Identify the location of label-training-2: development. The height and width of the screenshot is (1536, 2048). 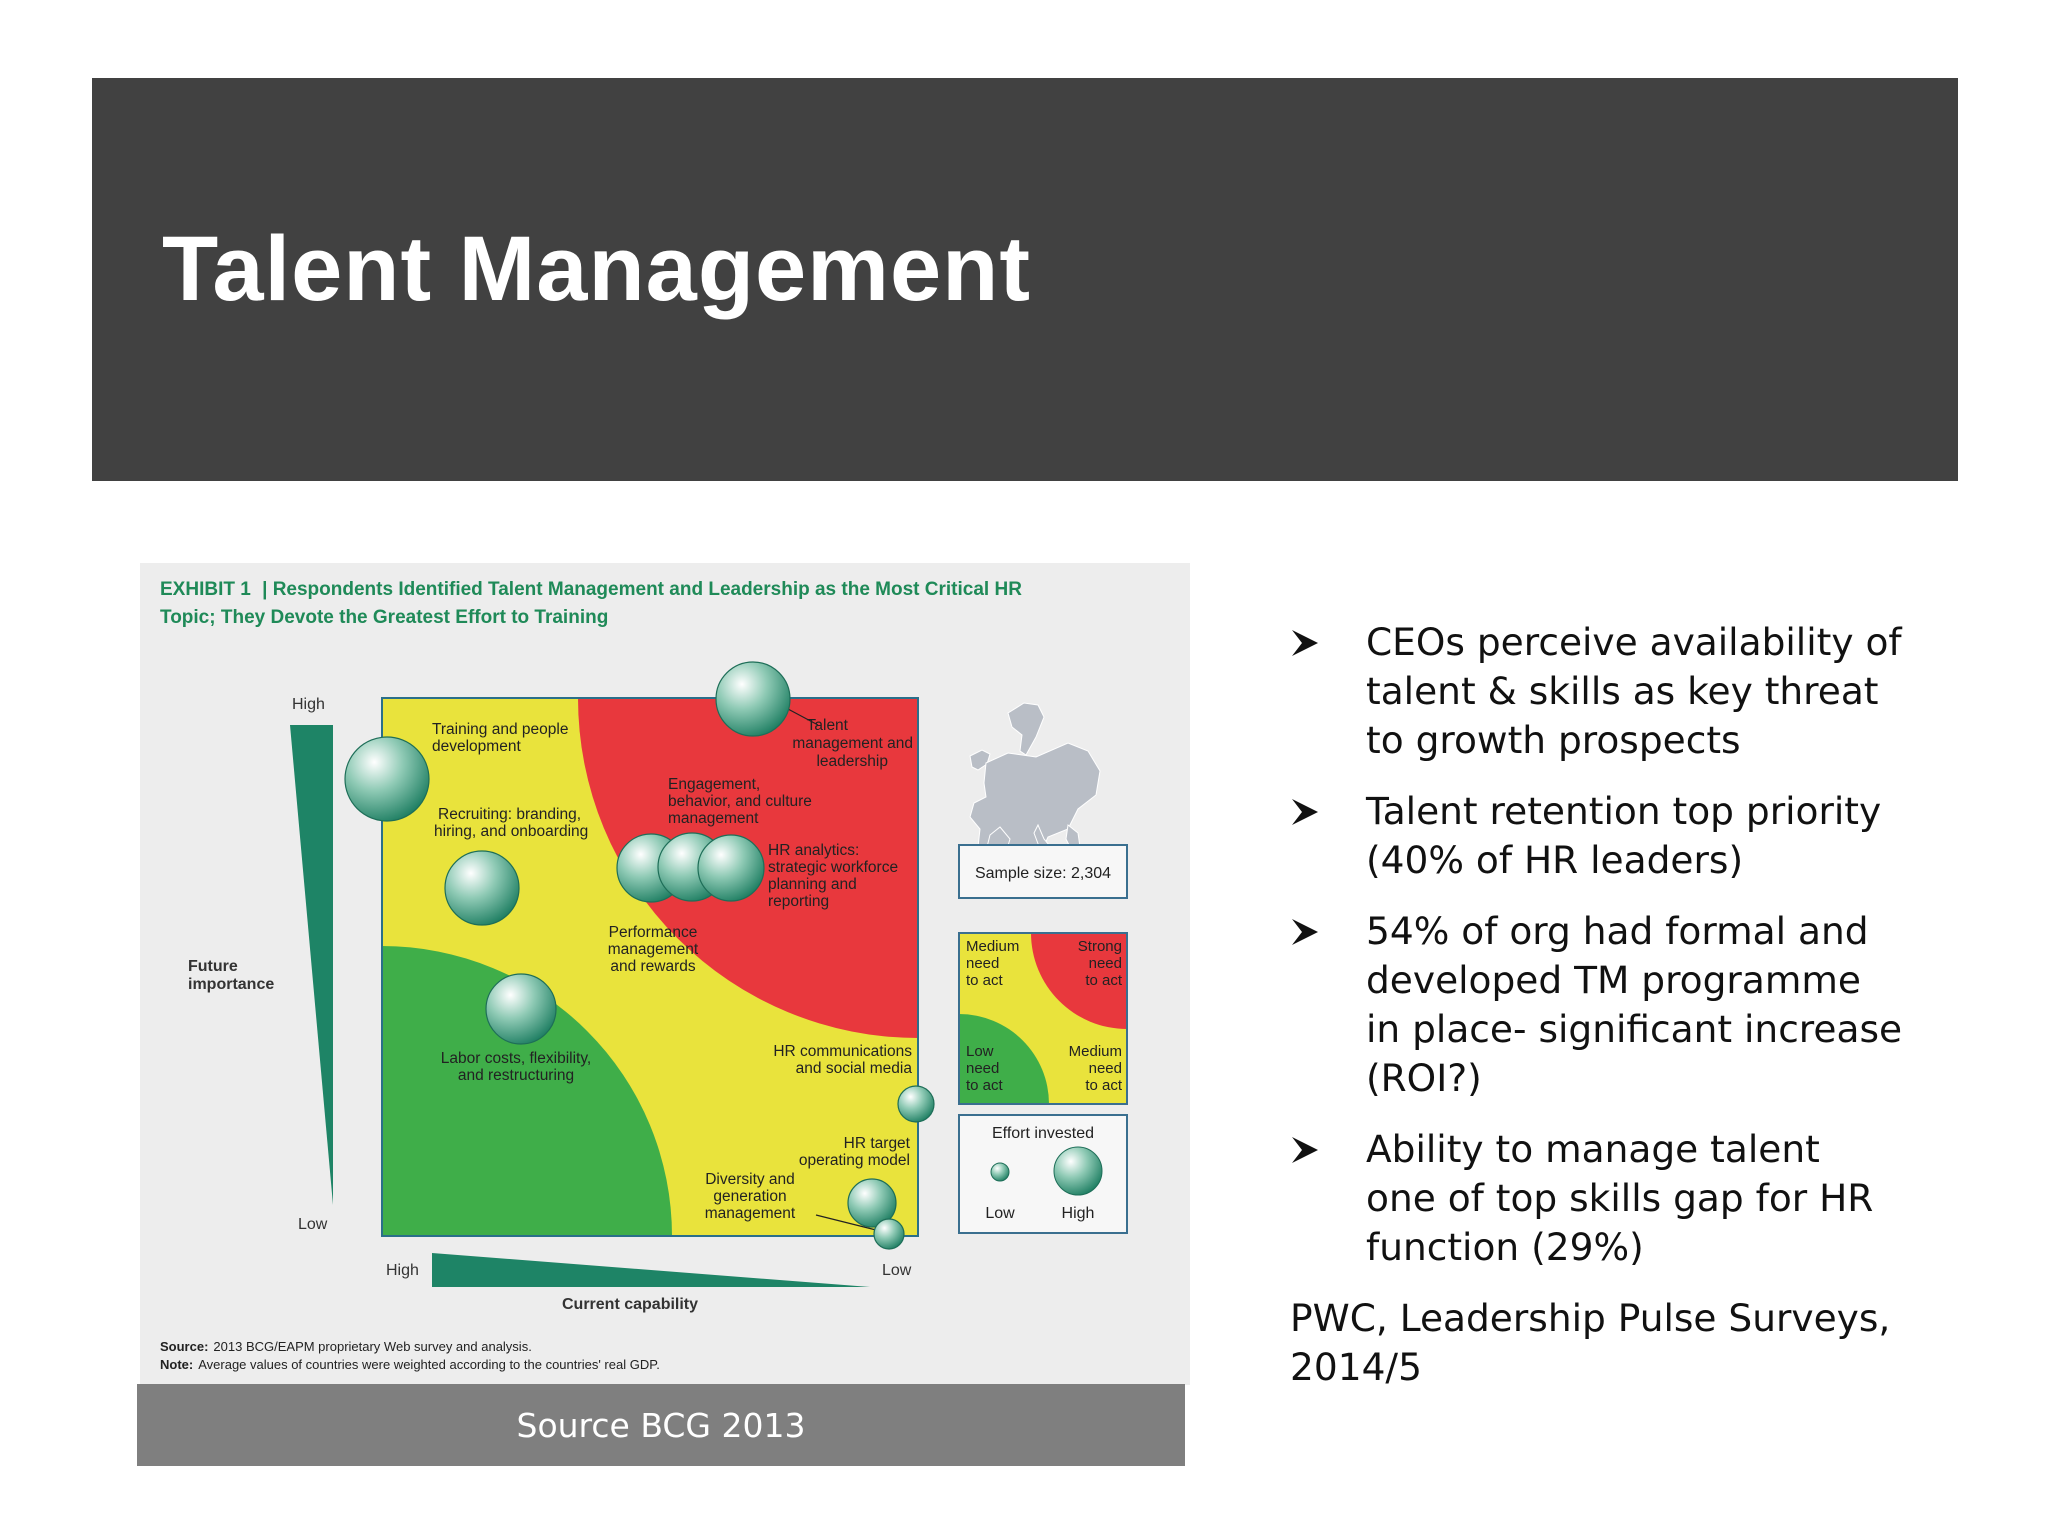
(476, 746).